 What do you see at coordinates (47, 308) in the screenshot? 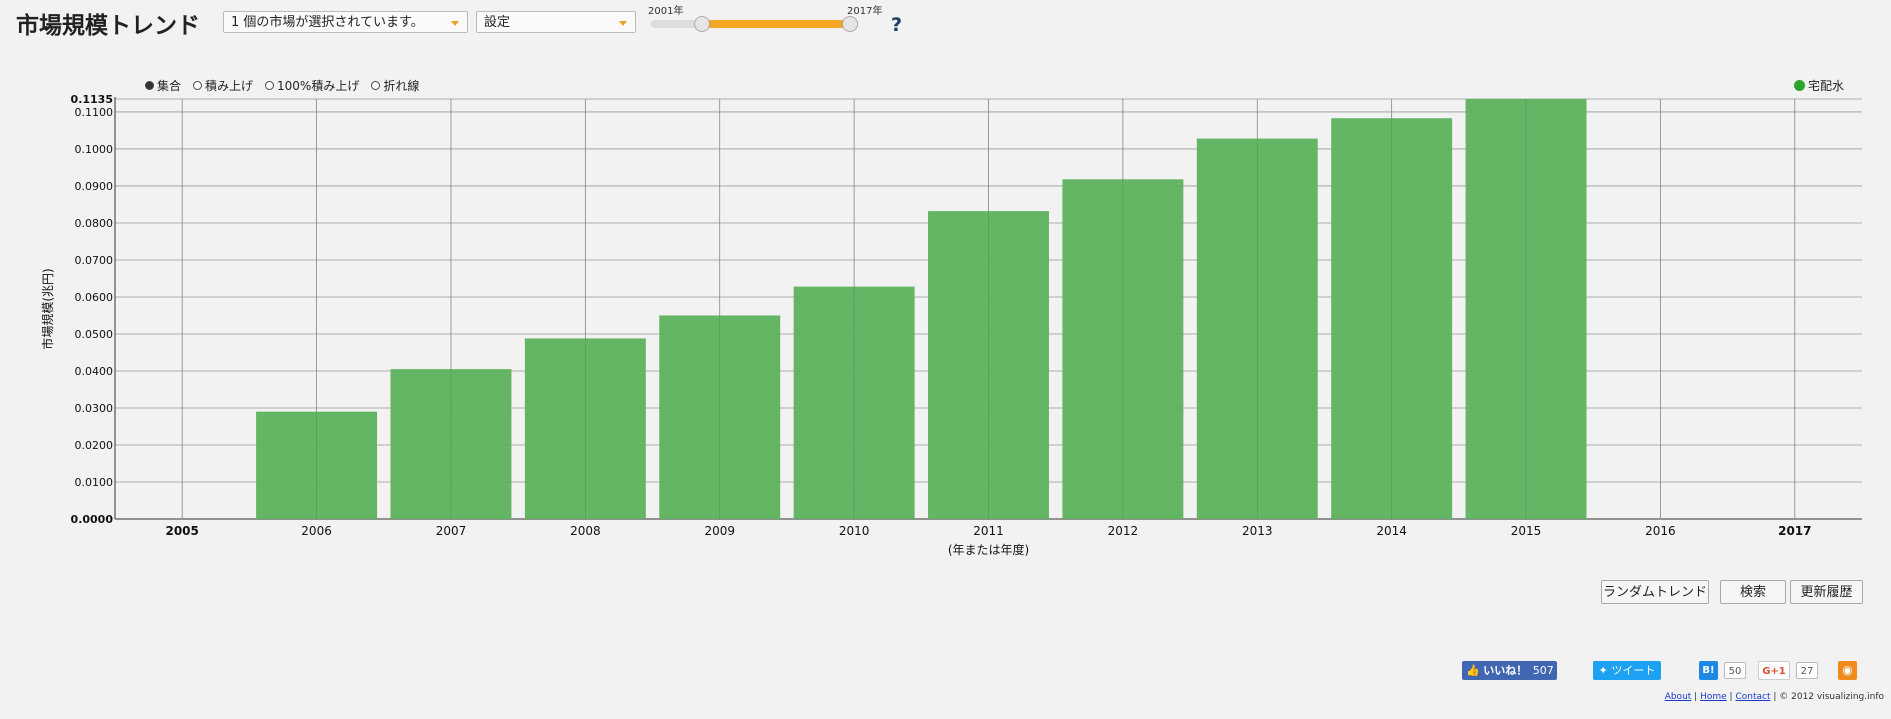
I see `y-axis-label: 市場規模(兆円)` at bounding box center [47, 308].